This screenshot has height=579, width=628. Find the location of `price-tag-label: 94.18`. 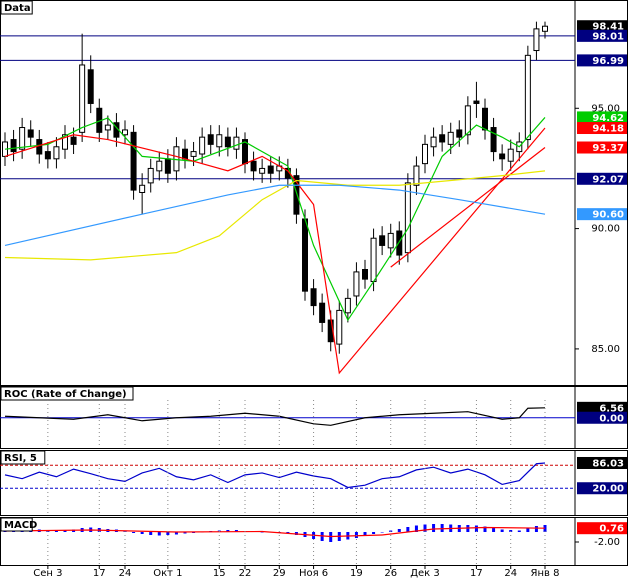

price-tag-label: 94.18 is located at coordinates (608, 129).